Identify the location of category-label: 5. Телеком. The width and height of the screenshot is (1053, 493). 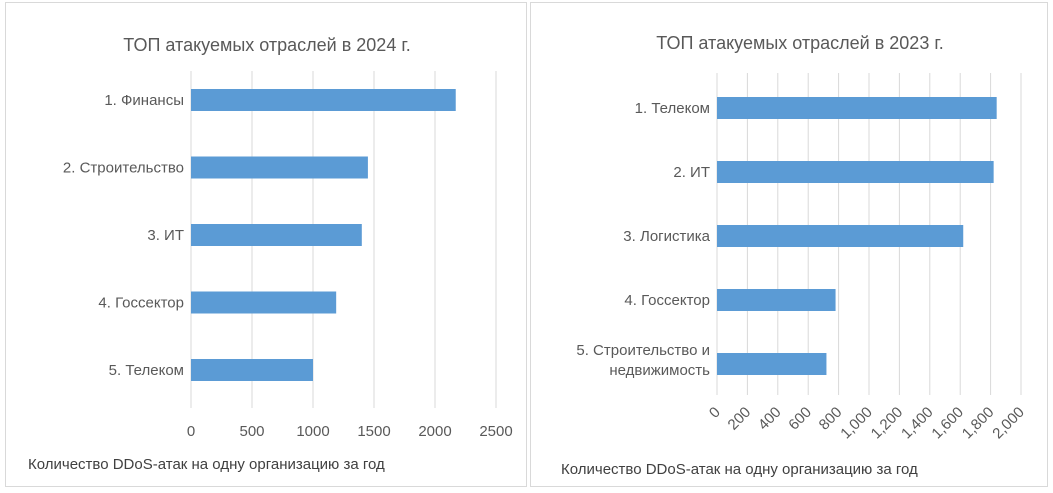
(146, 370).